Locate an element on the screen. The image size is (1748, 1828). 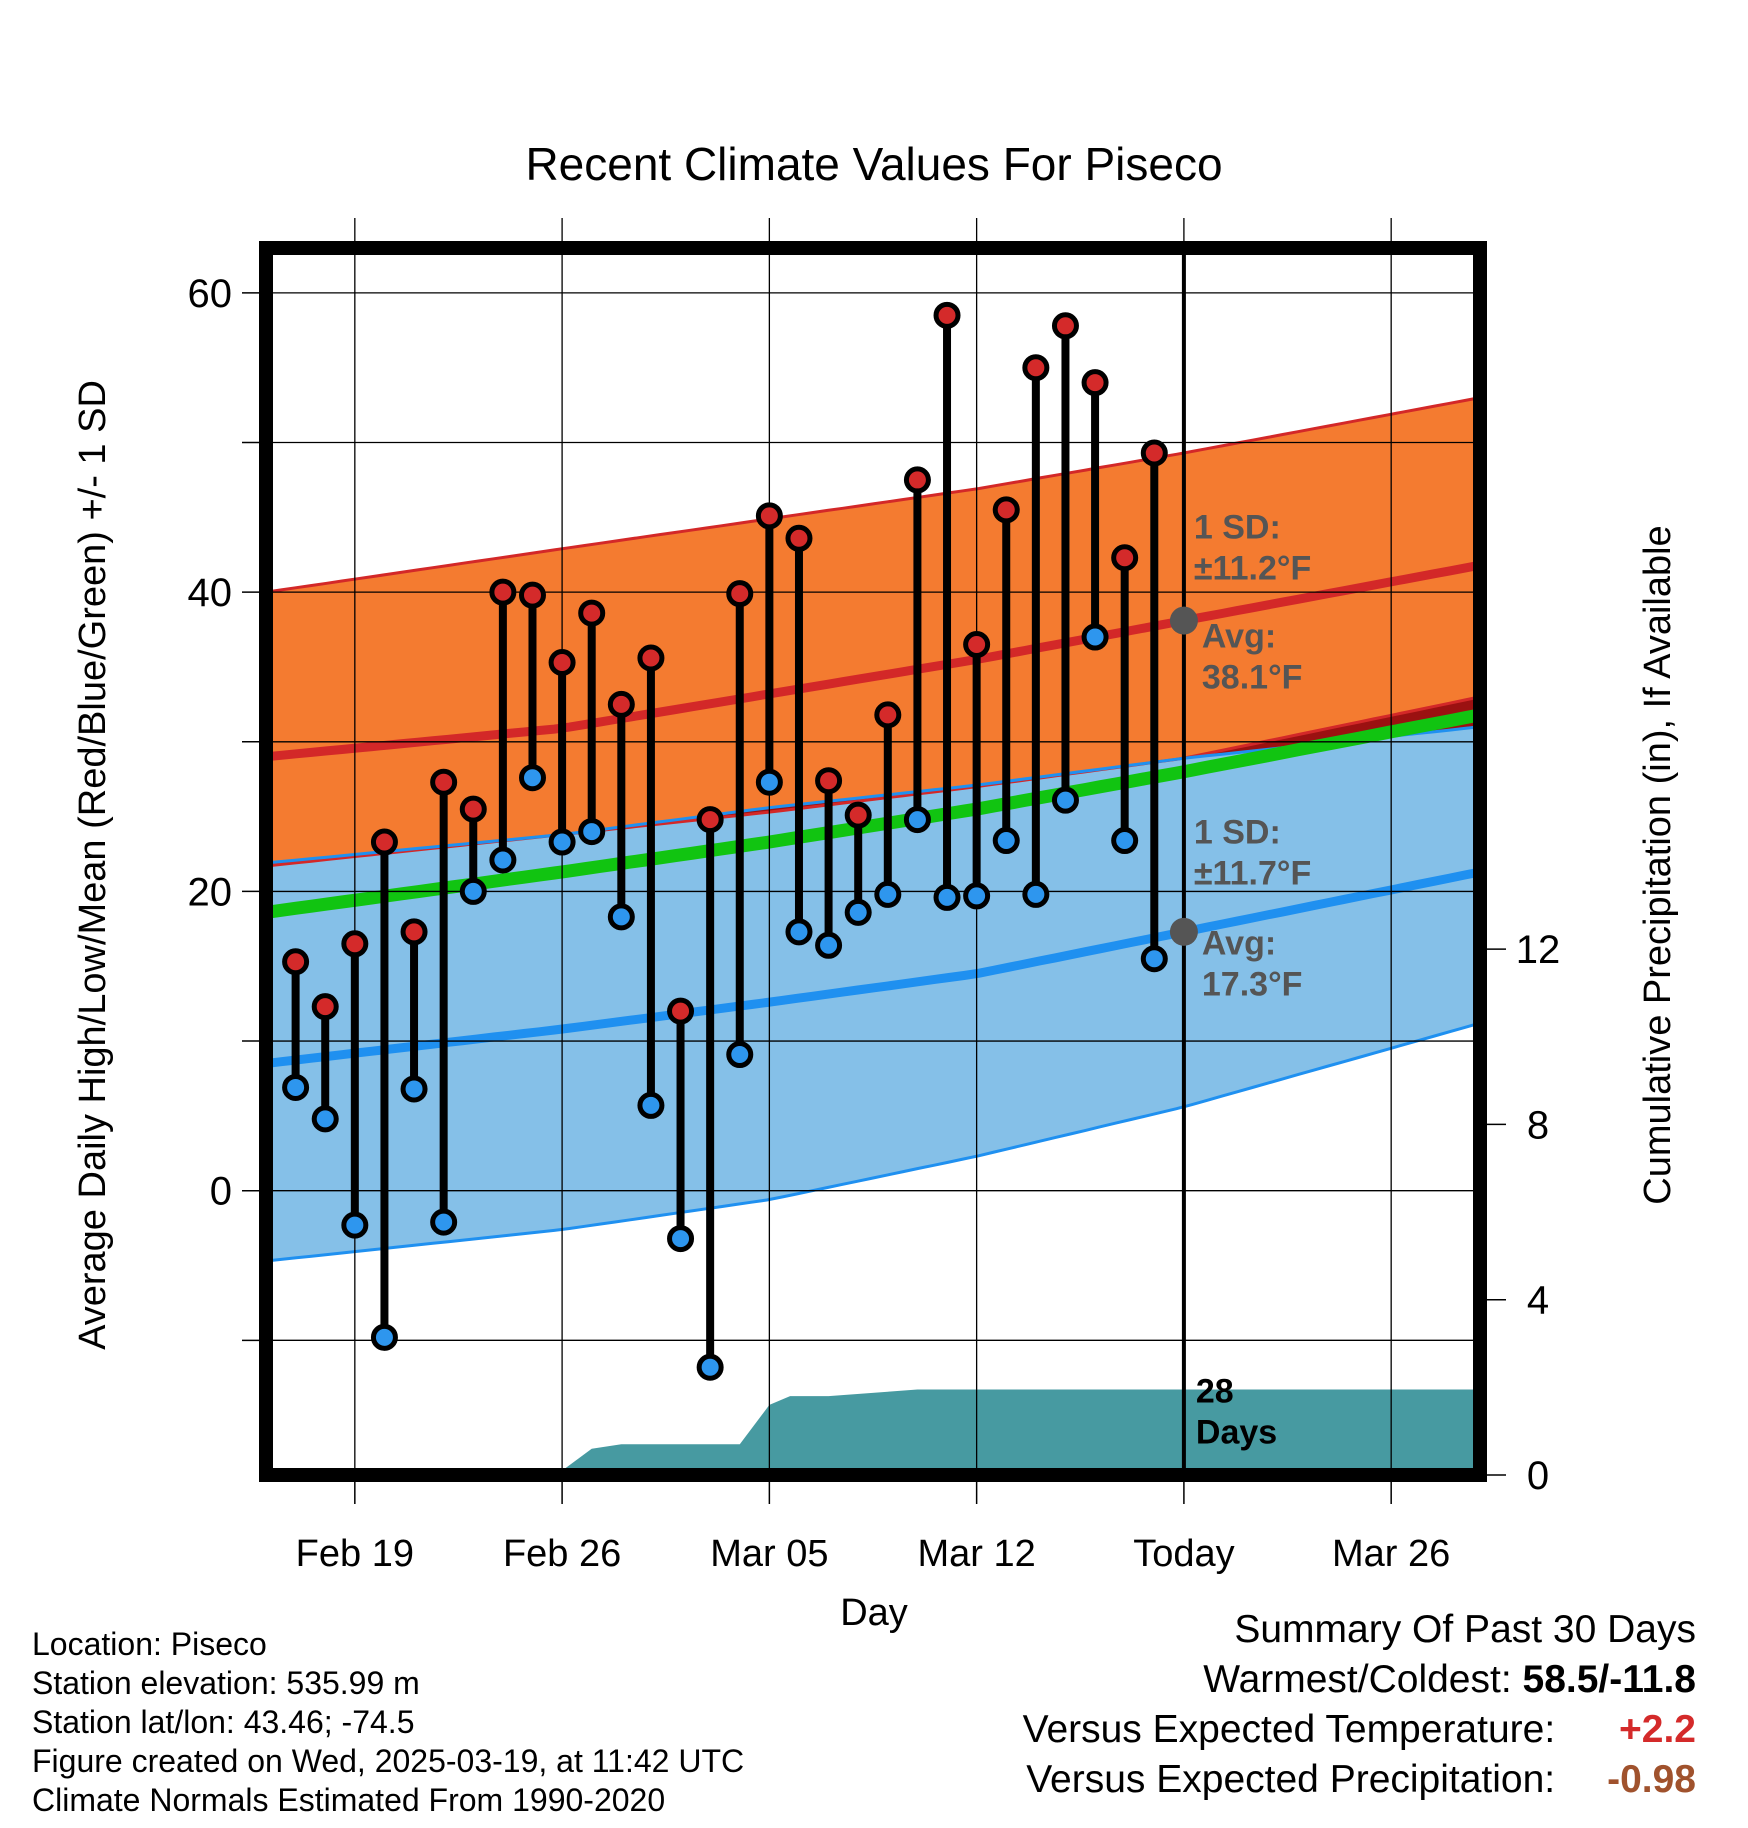
low-sd-annotation: 1 SD: ±11.7°F is located at coordinates (1252, 853).